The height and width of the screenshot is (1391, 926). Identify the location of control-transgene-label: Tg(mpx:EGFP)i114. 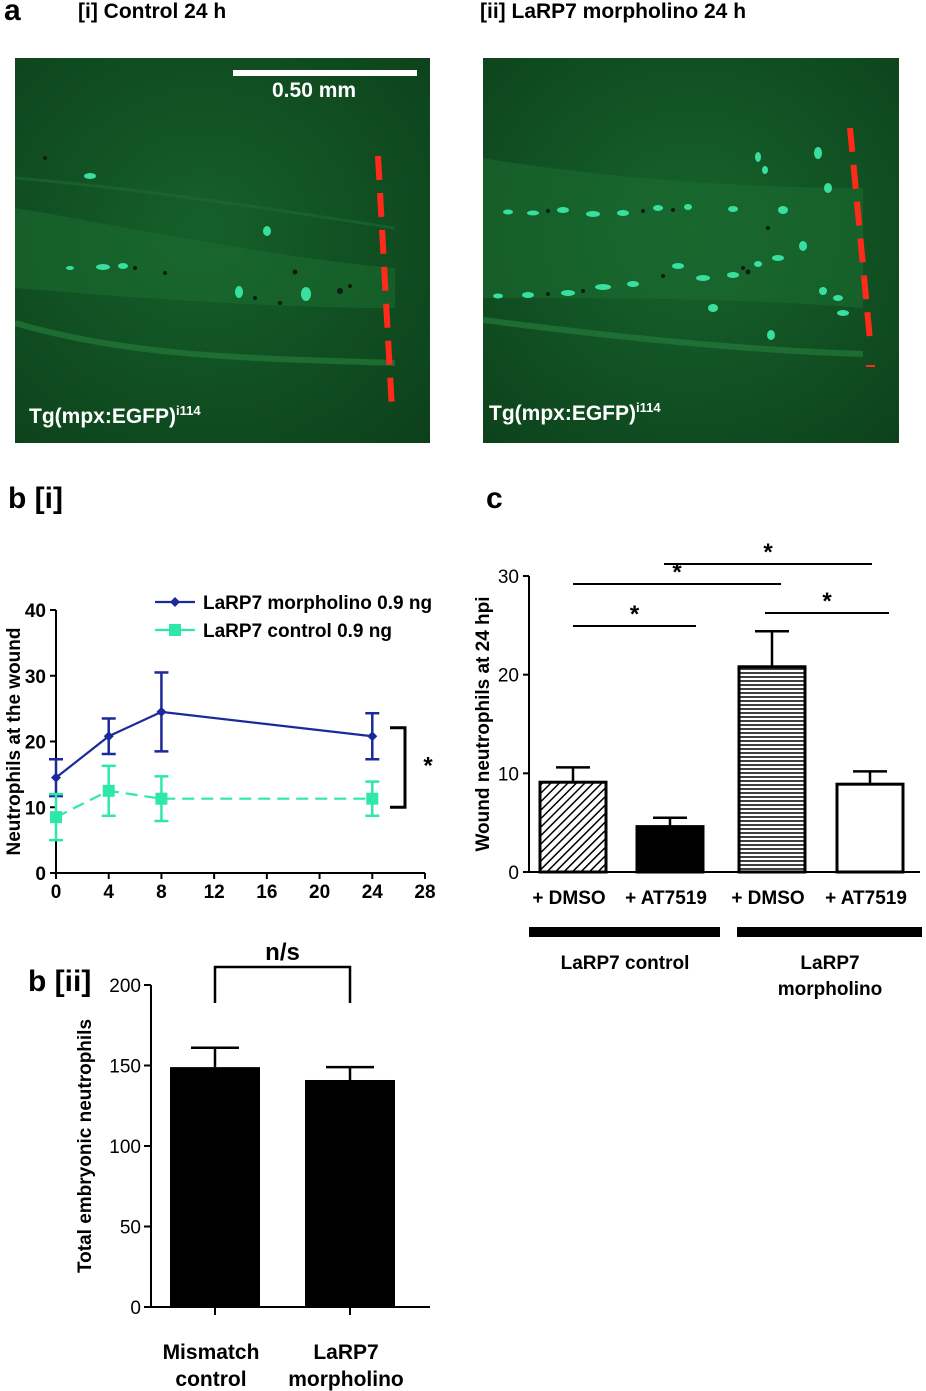
(115, 415).